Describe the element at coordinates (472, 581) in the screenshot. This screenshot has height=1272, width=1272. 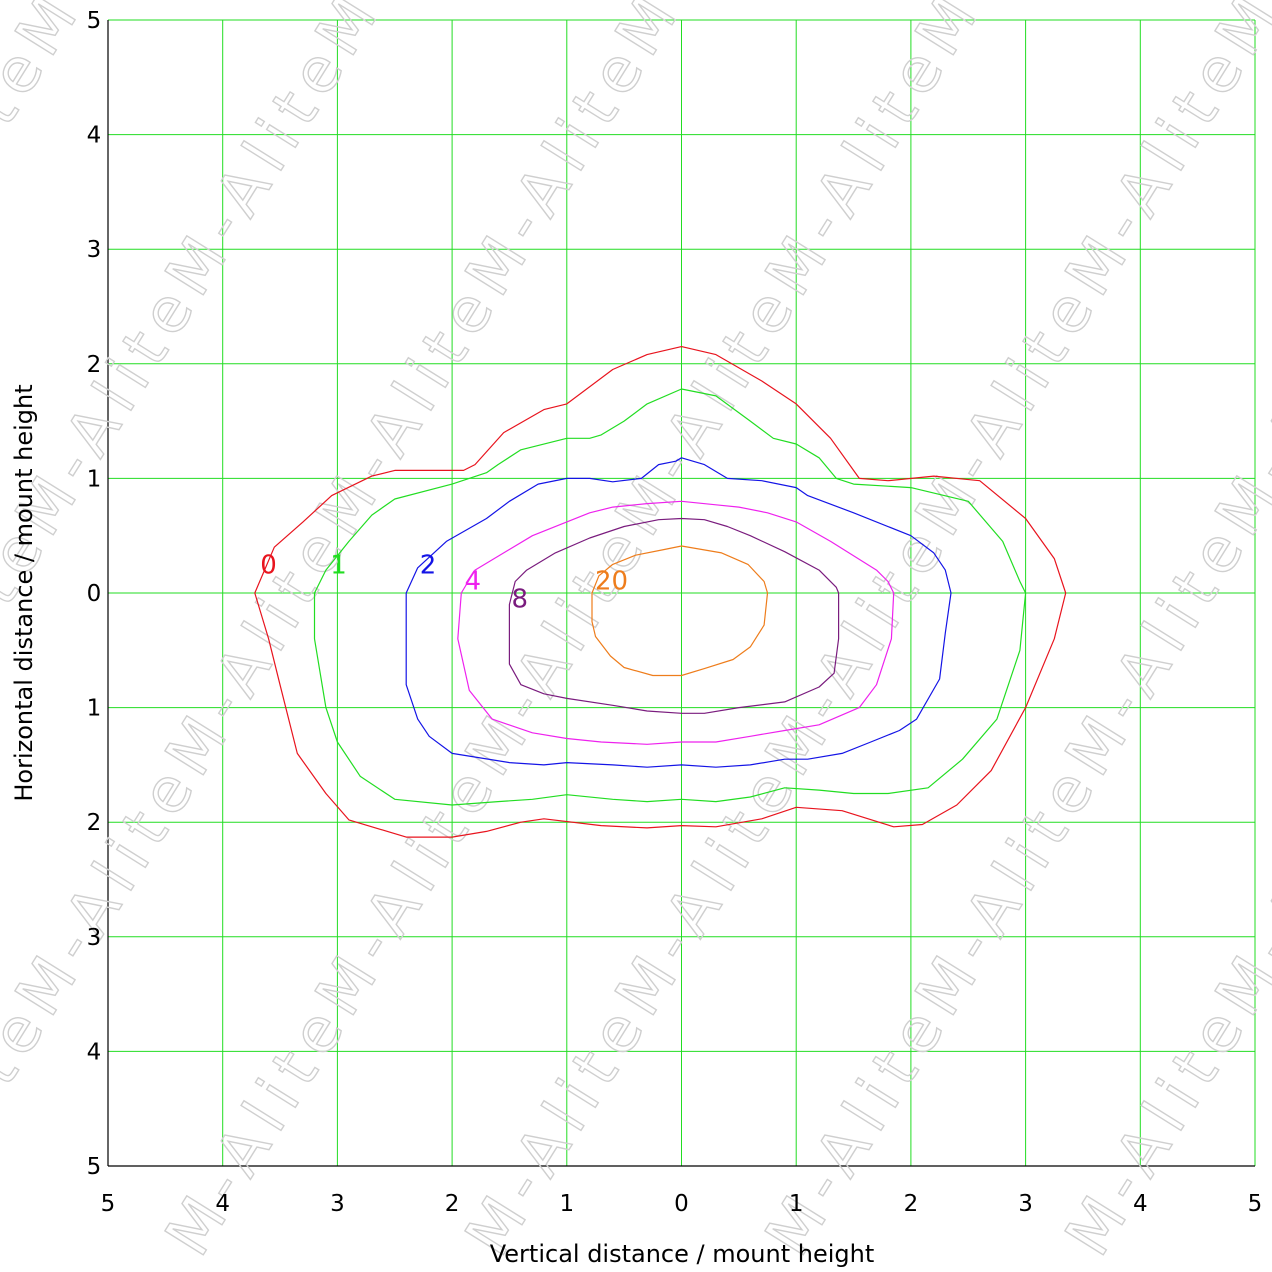
I see `contour-label-4: 4` at that location.